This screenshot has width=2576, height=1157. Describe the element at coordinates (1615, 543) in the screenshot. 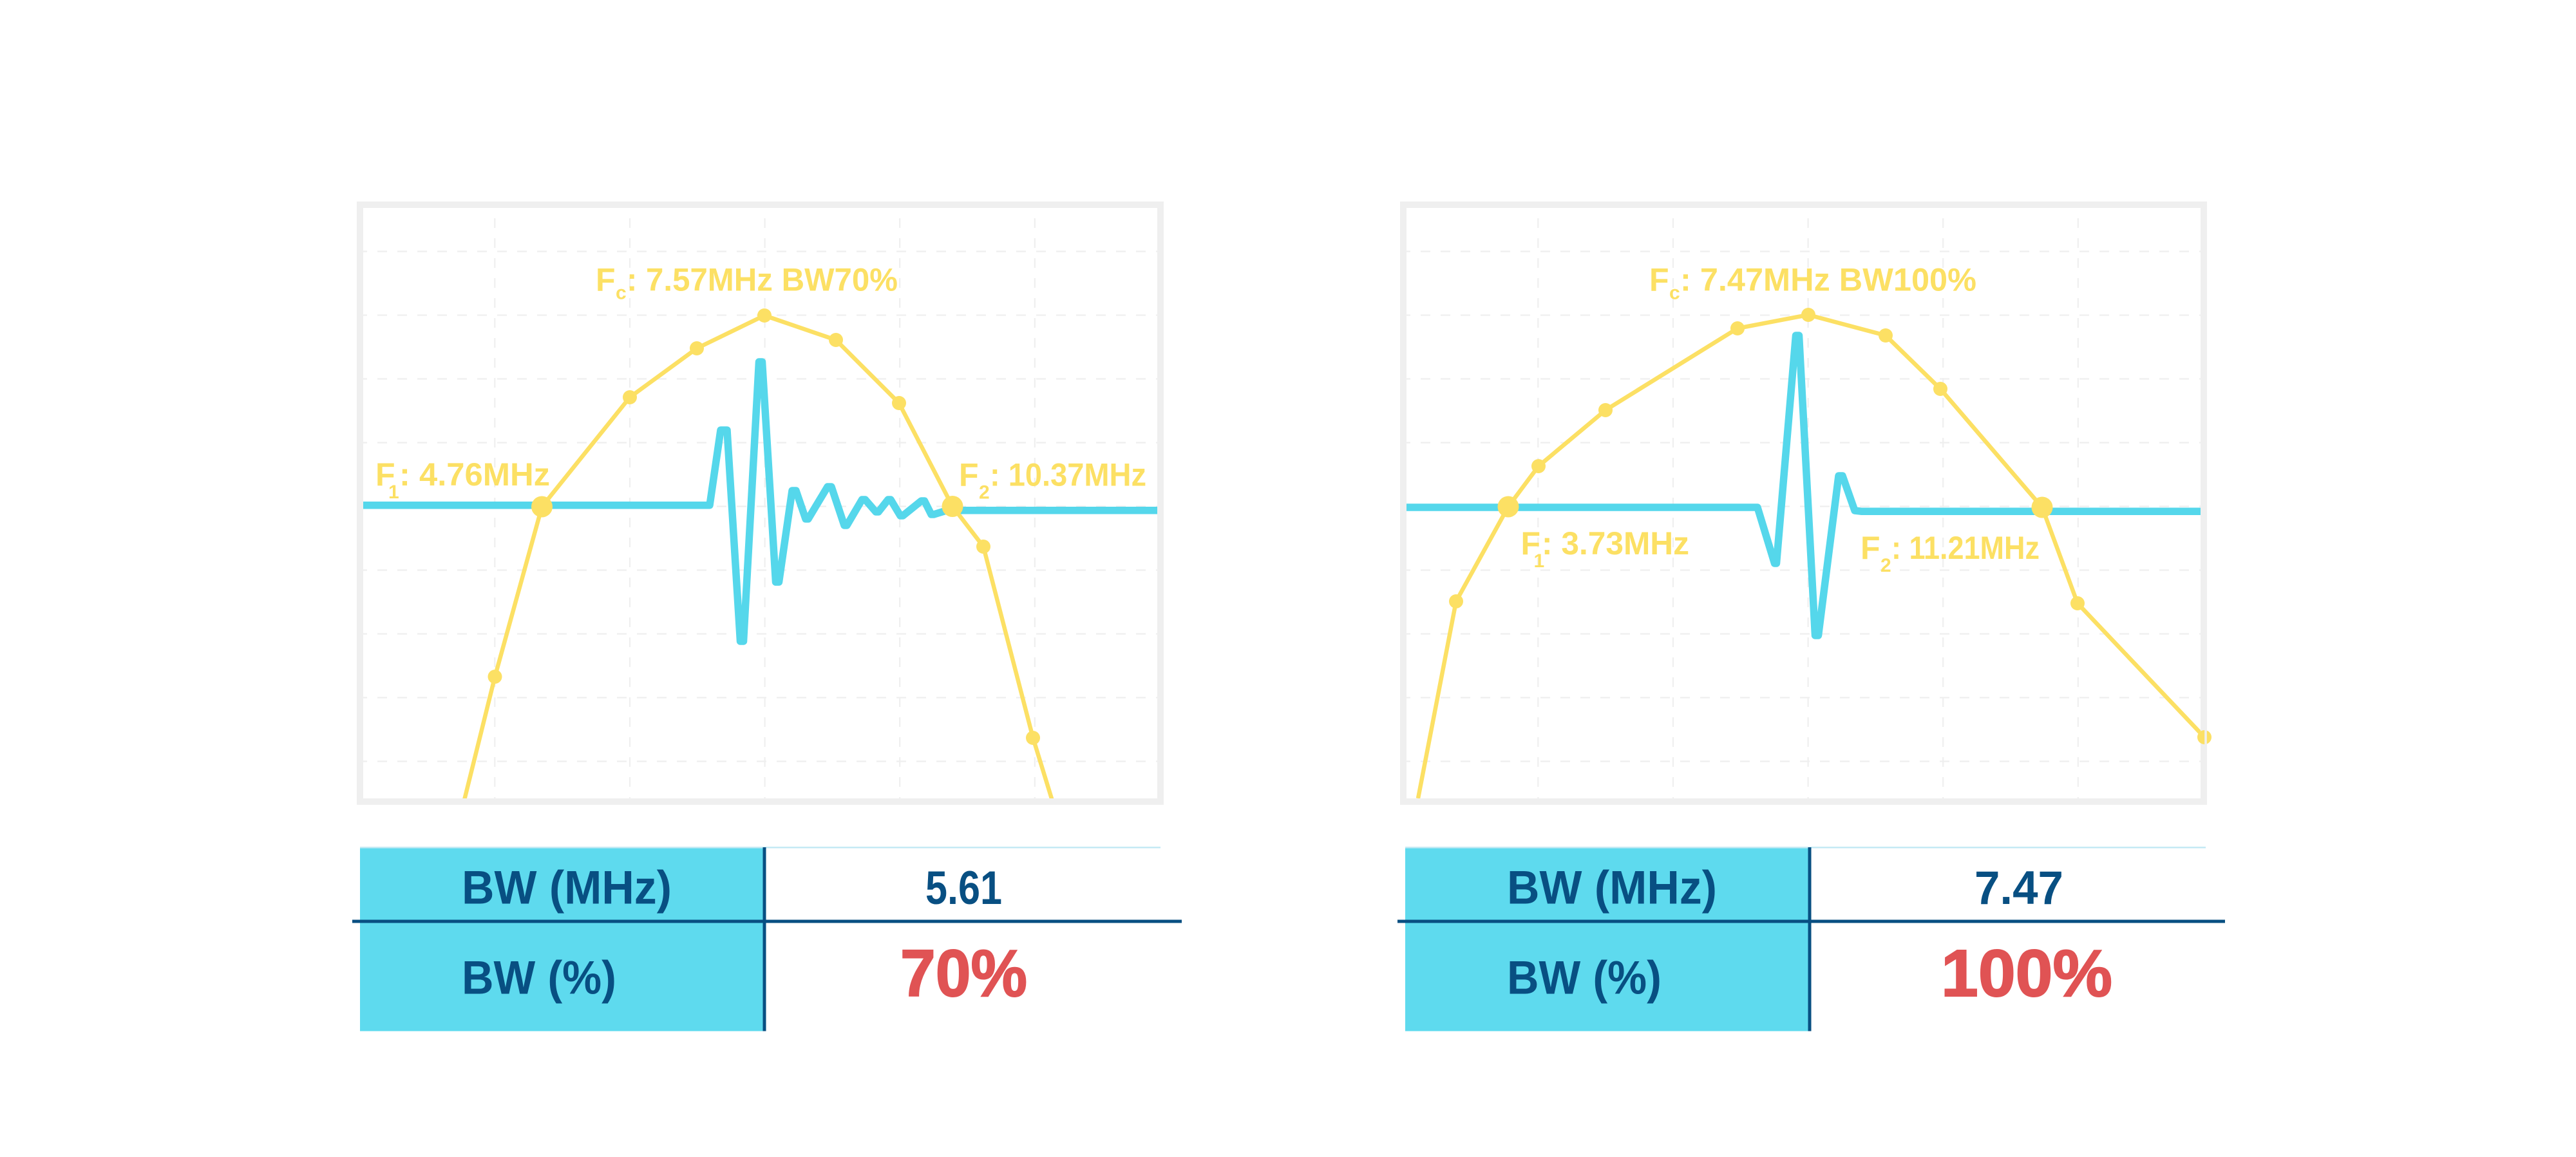

I see `svg-text:: 3.73MHz: : 3.73MHz` at that location.